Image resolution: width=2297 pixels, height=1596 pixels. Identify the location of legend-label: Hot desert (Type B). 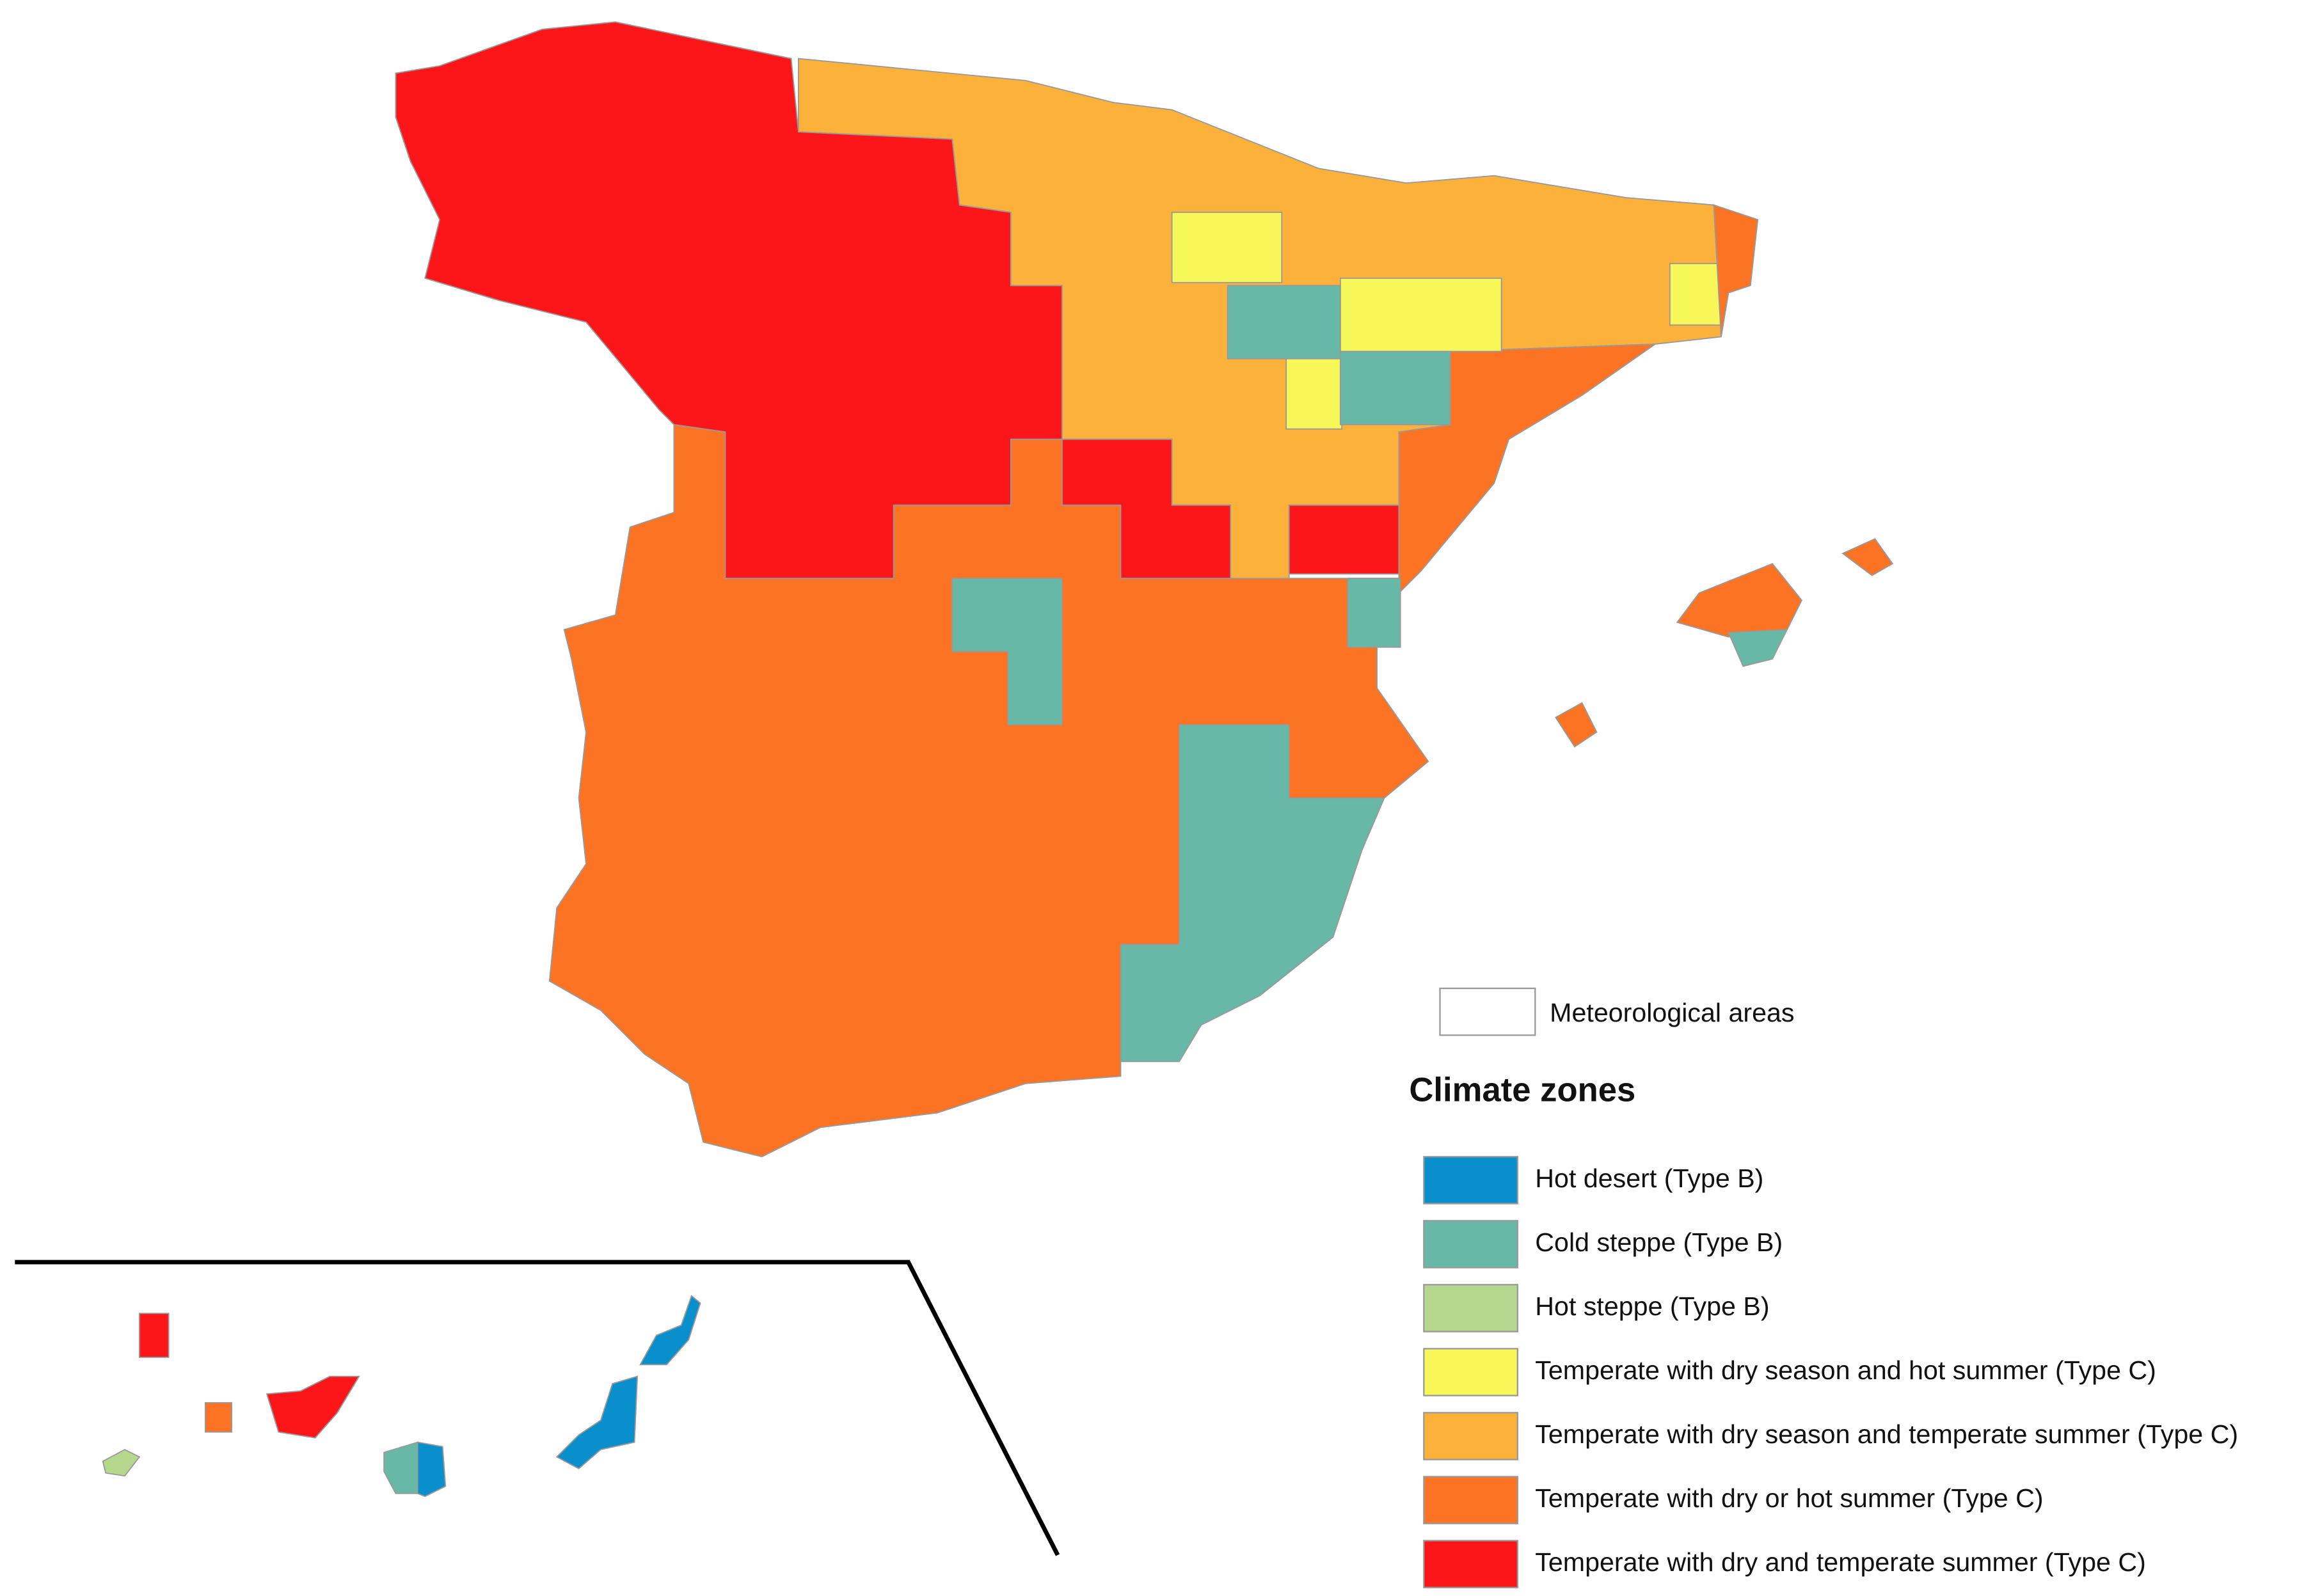
(1649, 1178).